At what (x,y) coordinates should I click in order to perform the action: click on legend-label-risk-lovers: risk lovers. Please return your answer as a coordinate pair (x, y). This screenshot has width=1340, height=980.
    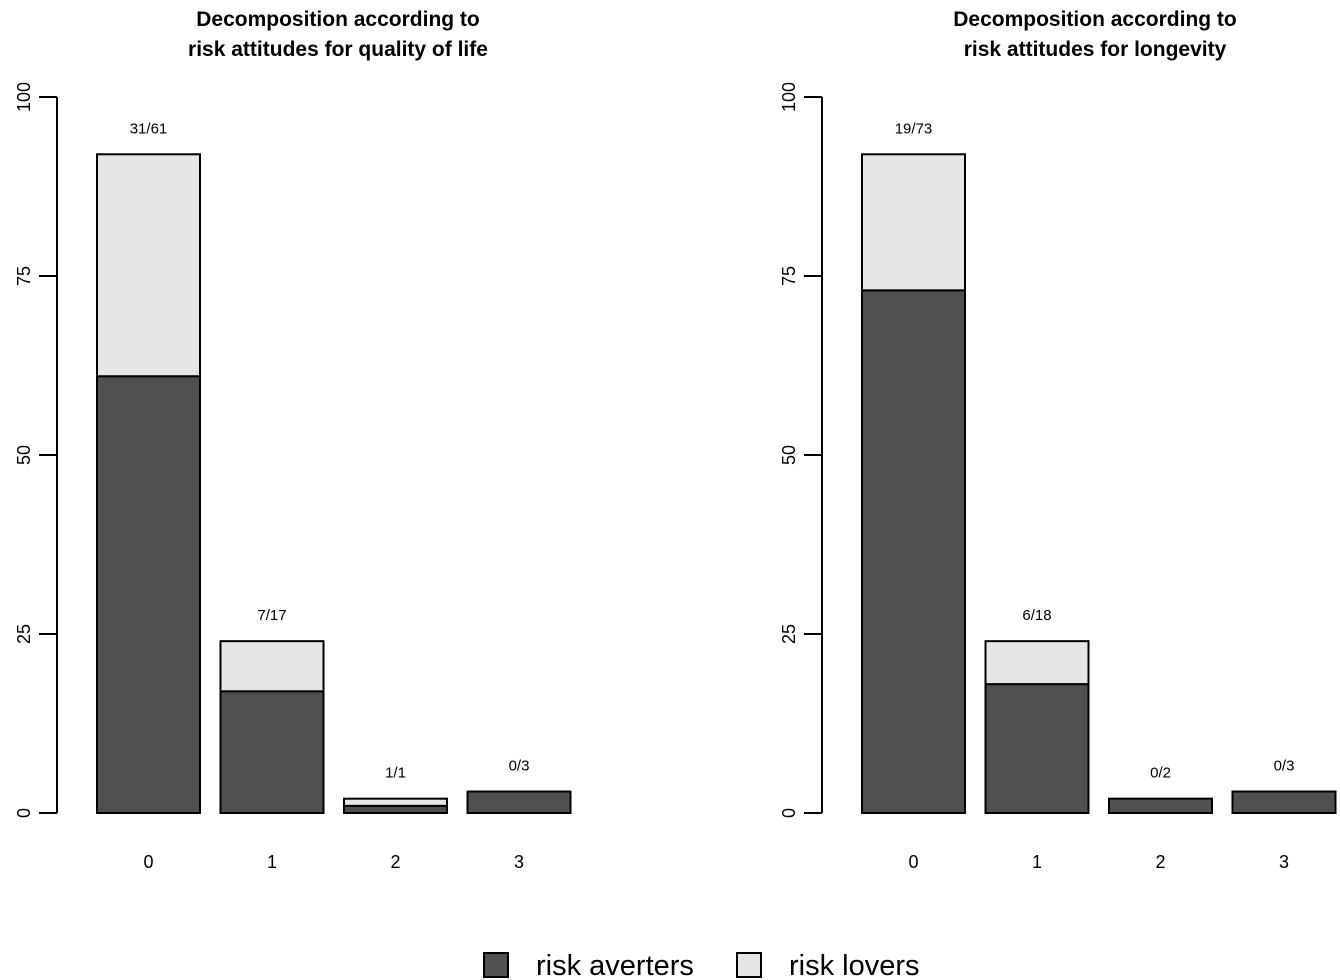
    Looking at the image, I should click on (854, 965).